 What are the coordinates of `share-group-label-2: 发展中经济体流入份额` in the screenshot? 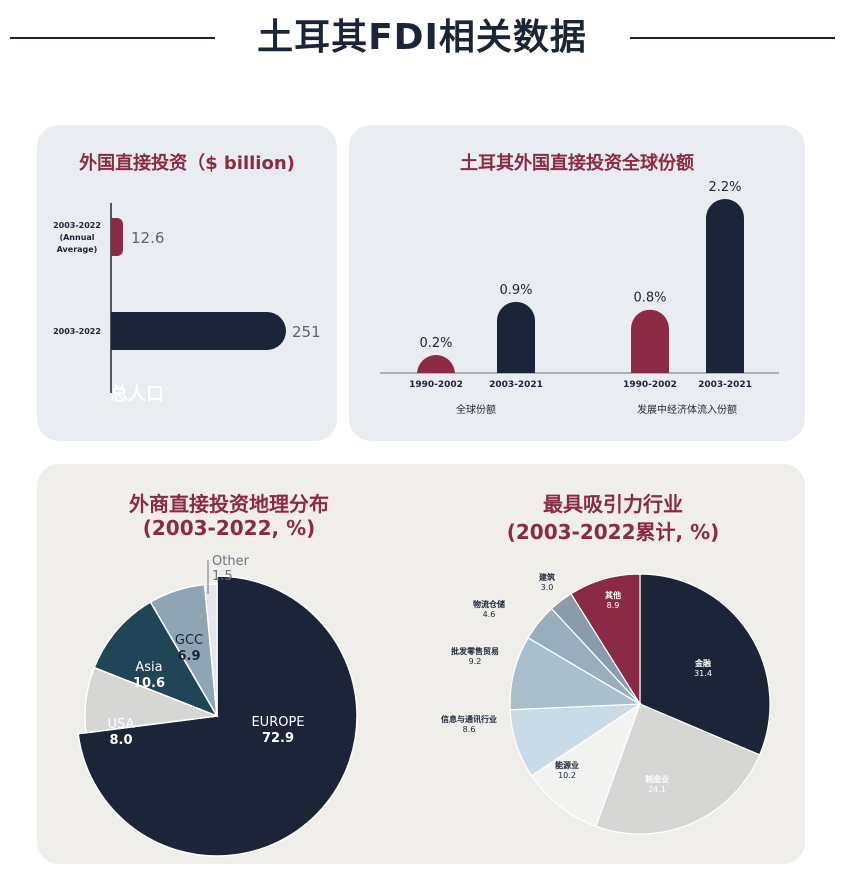 It's located at (687, 409).